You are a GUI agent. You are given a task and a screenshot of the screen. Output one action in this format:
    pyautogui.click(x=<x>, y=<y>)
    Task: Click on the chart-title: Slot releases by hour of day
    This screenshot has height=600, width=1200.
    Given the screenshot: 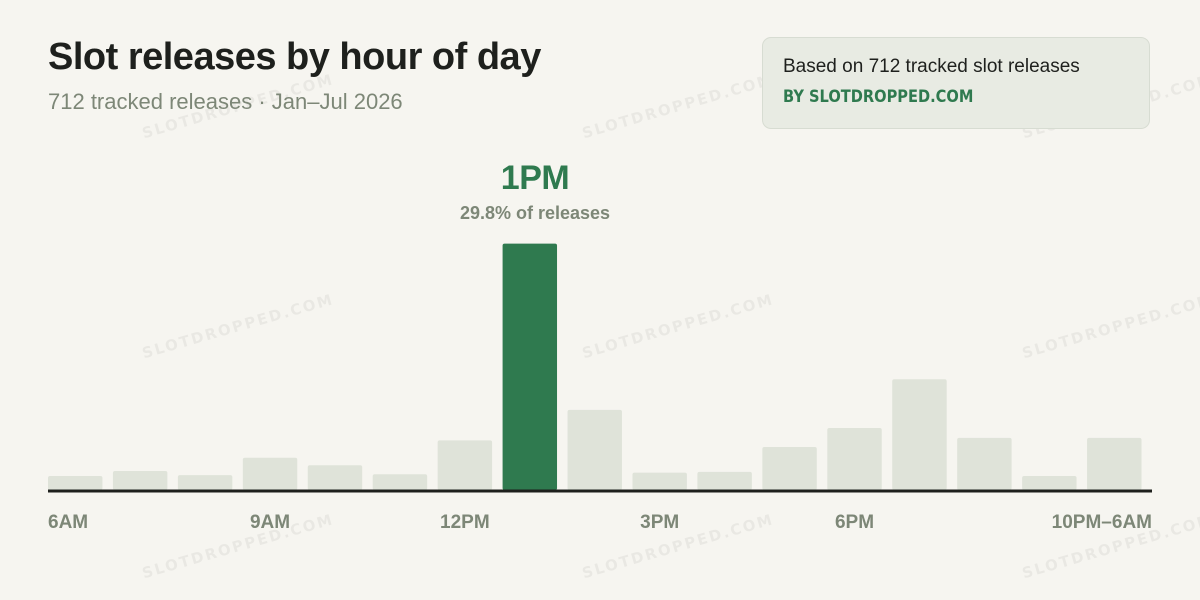 What is the action you would take?
    pyautogui.click(x=294, y=57)
    